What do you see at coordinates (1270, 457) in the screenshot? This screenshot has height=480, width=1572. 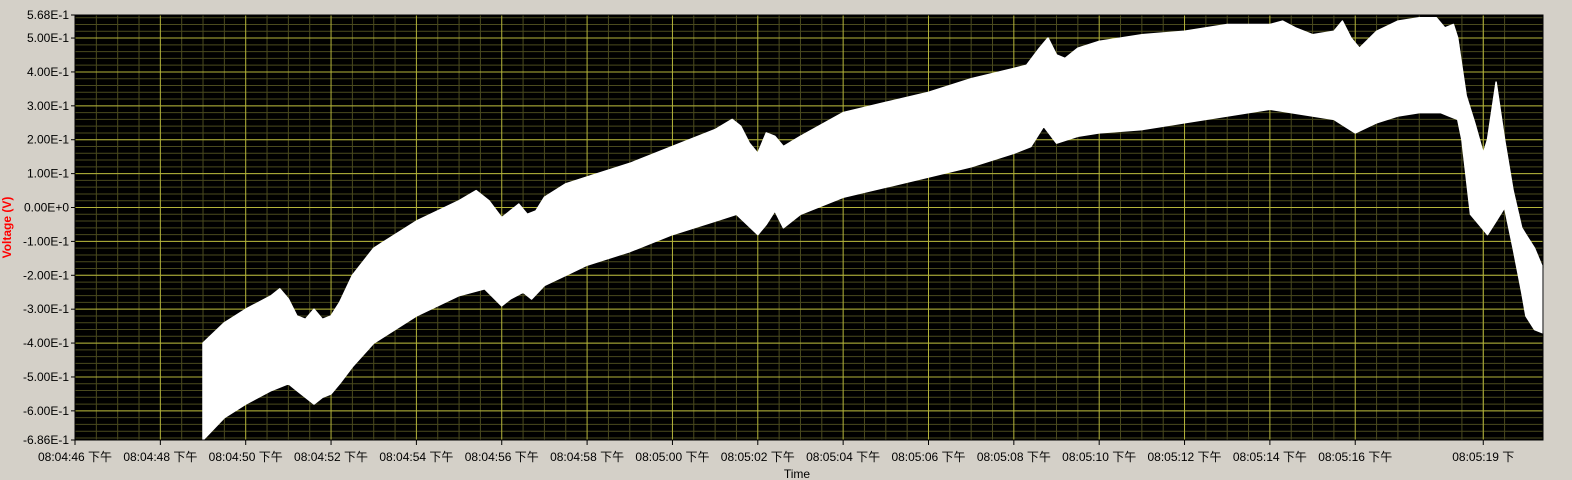 I see `x-tick-label: 08:05:14 下午` at bounding box center [1270, 457].